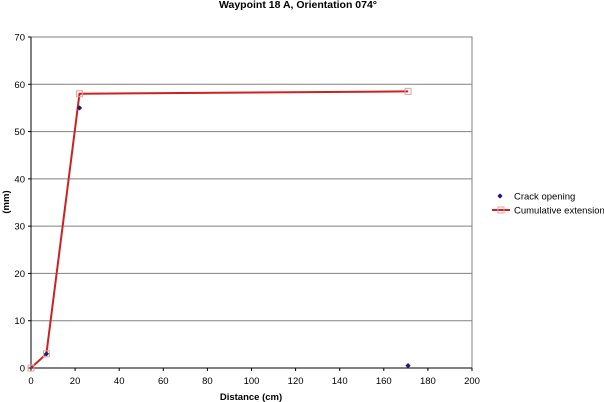  Describe the element at coordinates (298, 5) in the screenshot. I see `chart-title: Waypoint 18 A, Orientation 074°` at that location.